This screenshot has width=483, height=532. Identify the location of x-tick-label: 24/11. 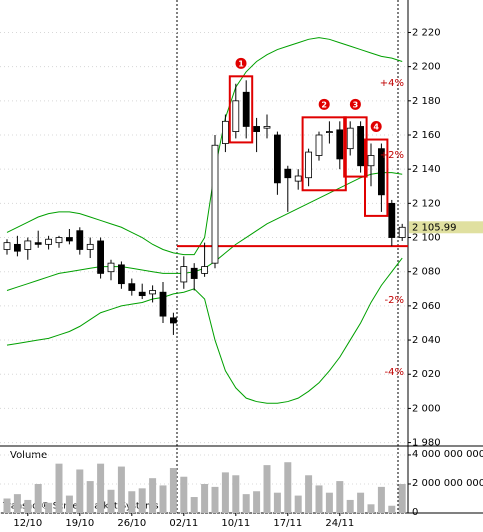
(339, 523).